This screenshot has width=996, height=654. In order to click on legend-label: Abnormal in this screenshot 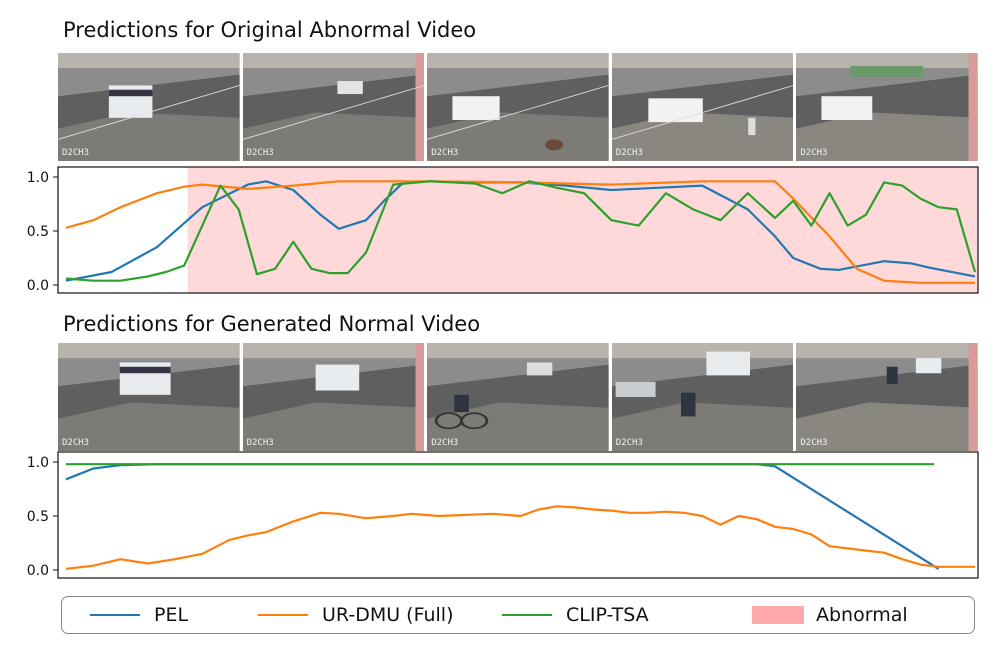, I will do `click(862, 615)`.